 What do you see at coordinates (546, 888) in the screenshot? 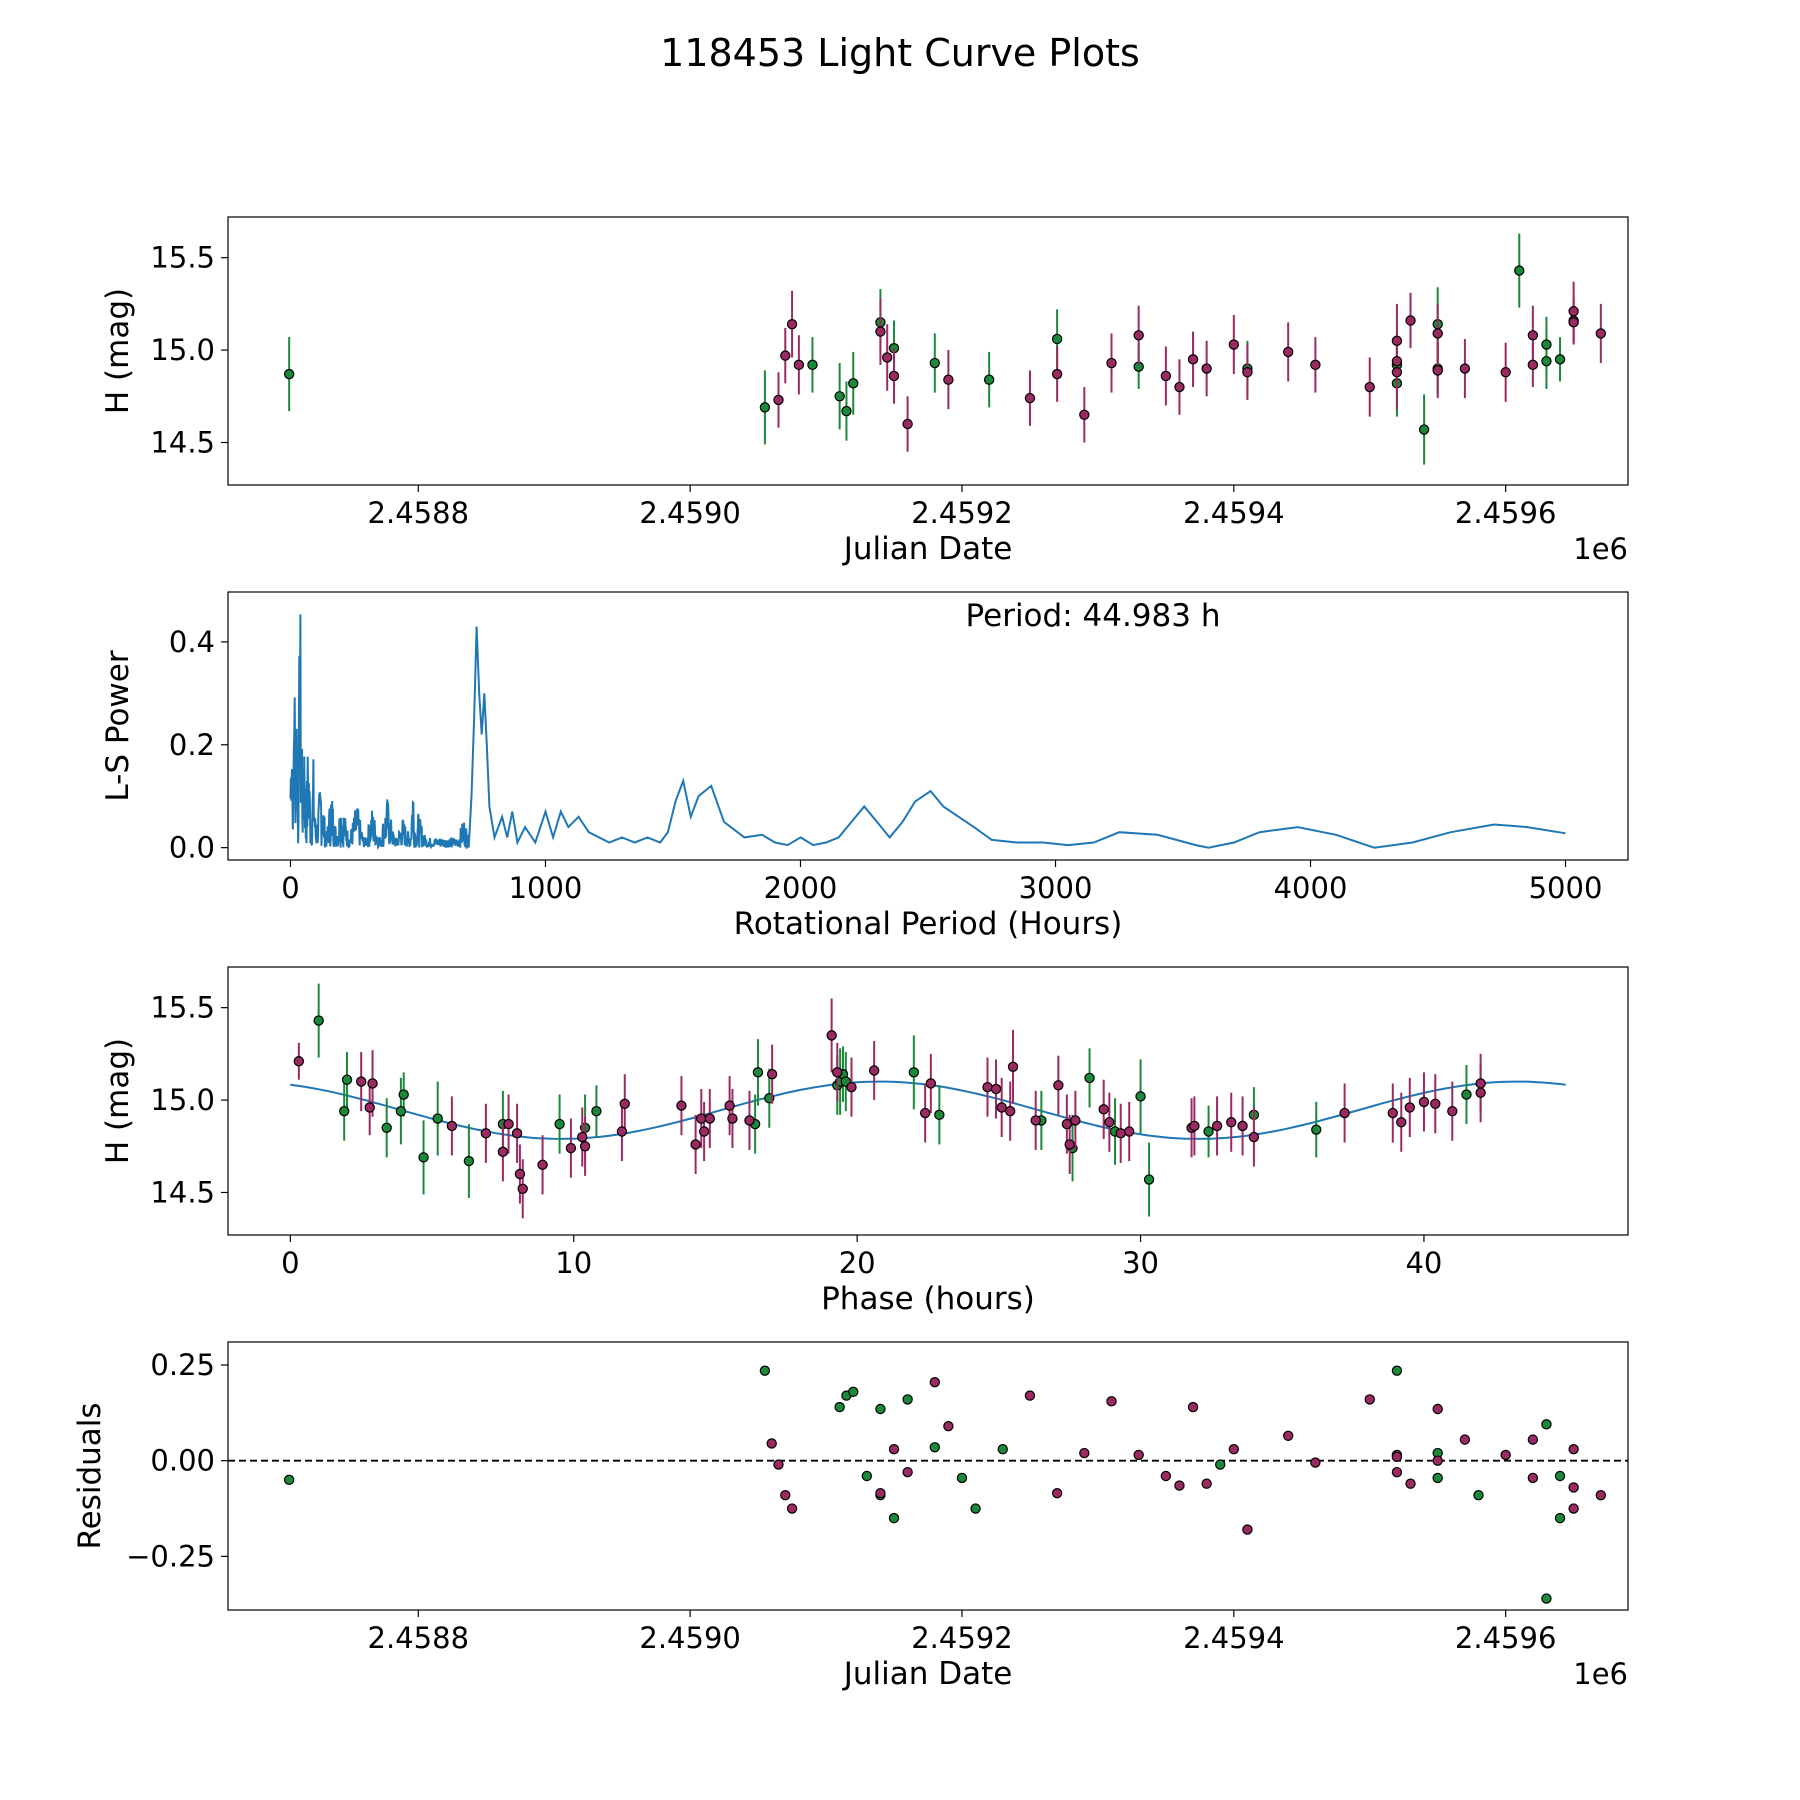
I see `x-tick-label: 1000` at bounding box center [546, 888].